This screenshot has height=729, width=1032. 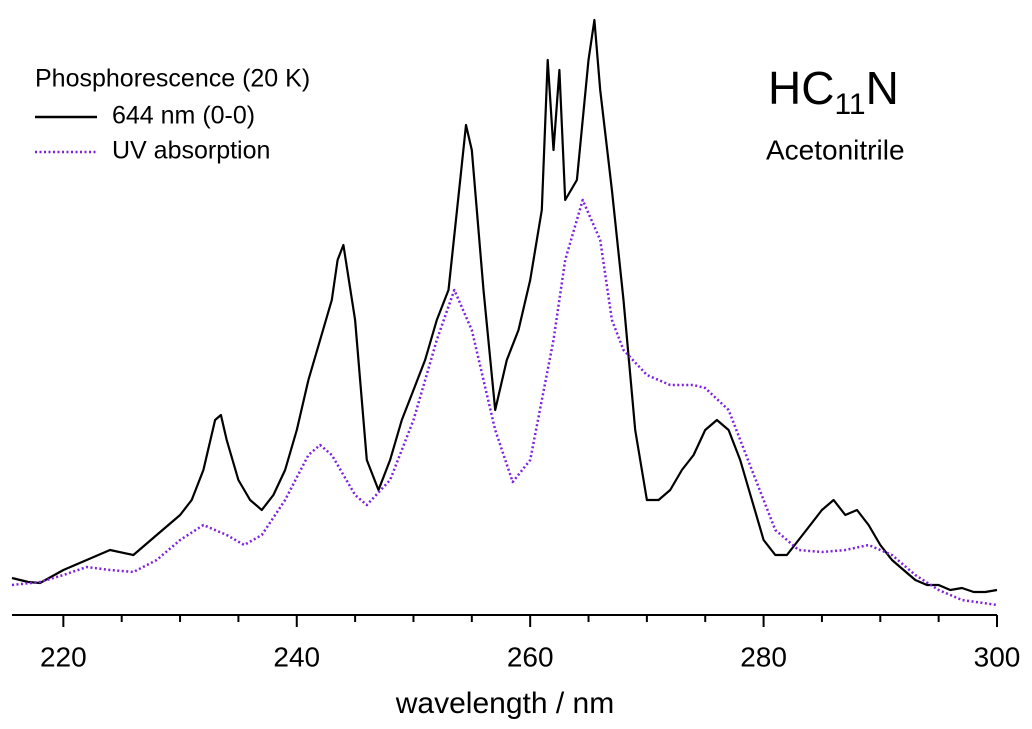 What do you see at coordinates (849, 104) in the screenshot?
I see `annotation-sub: 11` at bounding box center [849, 104].